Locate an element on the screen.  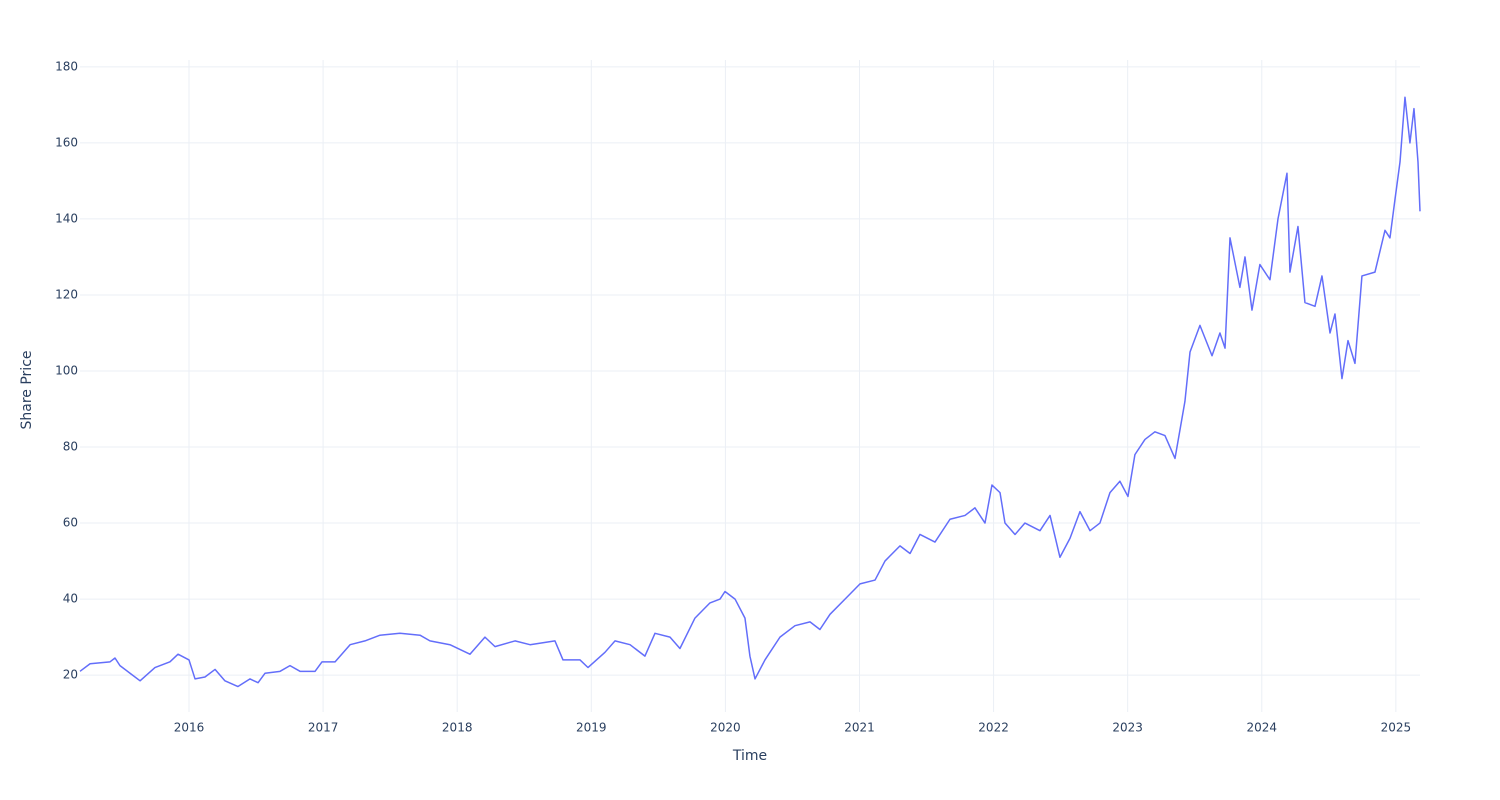
x-axis-title: Time is located at coordinates (749, 756).